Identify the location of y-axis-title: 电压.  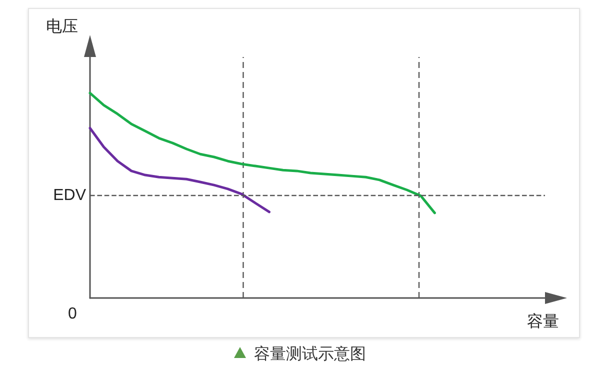
(62, 27).